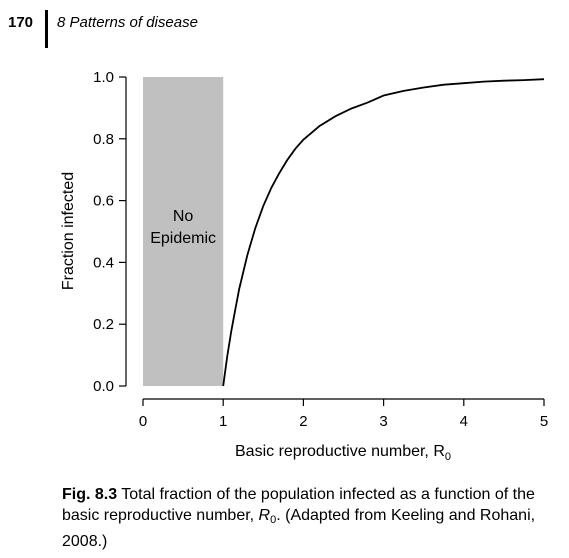  Describe the element at coordinates (46, 29) in the screenshot. I see `header-rule` at that location.